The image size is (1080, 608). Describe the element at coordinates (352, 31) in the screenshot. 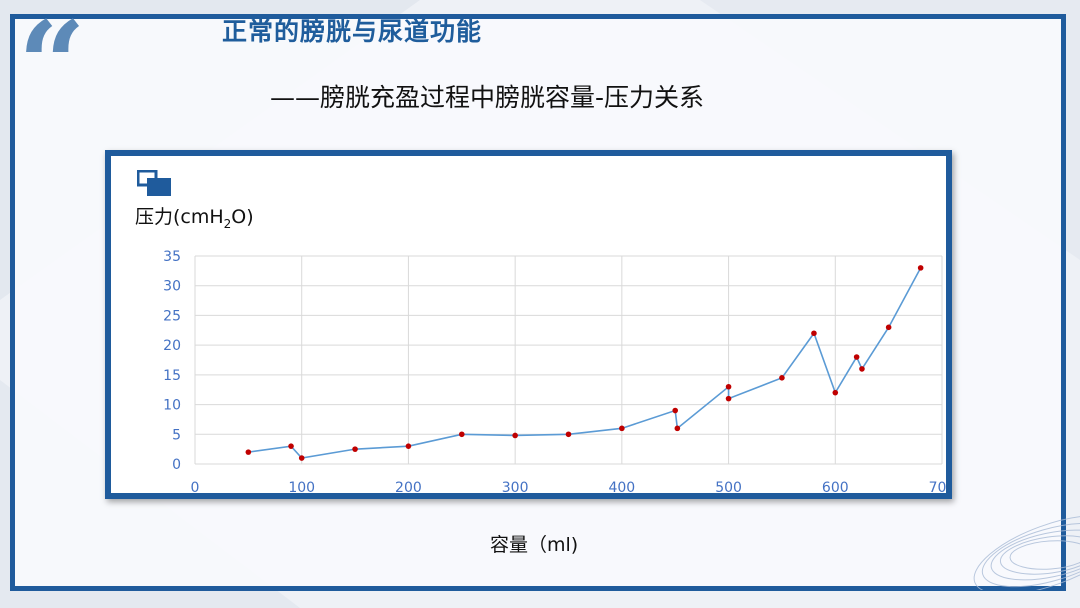

I see `slide-title: 正常的膀胱与尿道功能` at that location.